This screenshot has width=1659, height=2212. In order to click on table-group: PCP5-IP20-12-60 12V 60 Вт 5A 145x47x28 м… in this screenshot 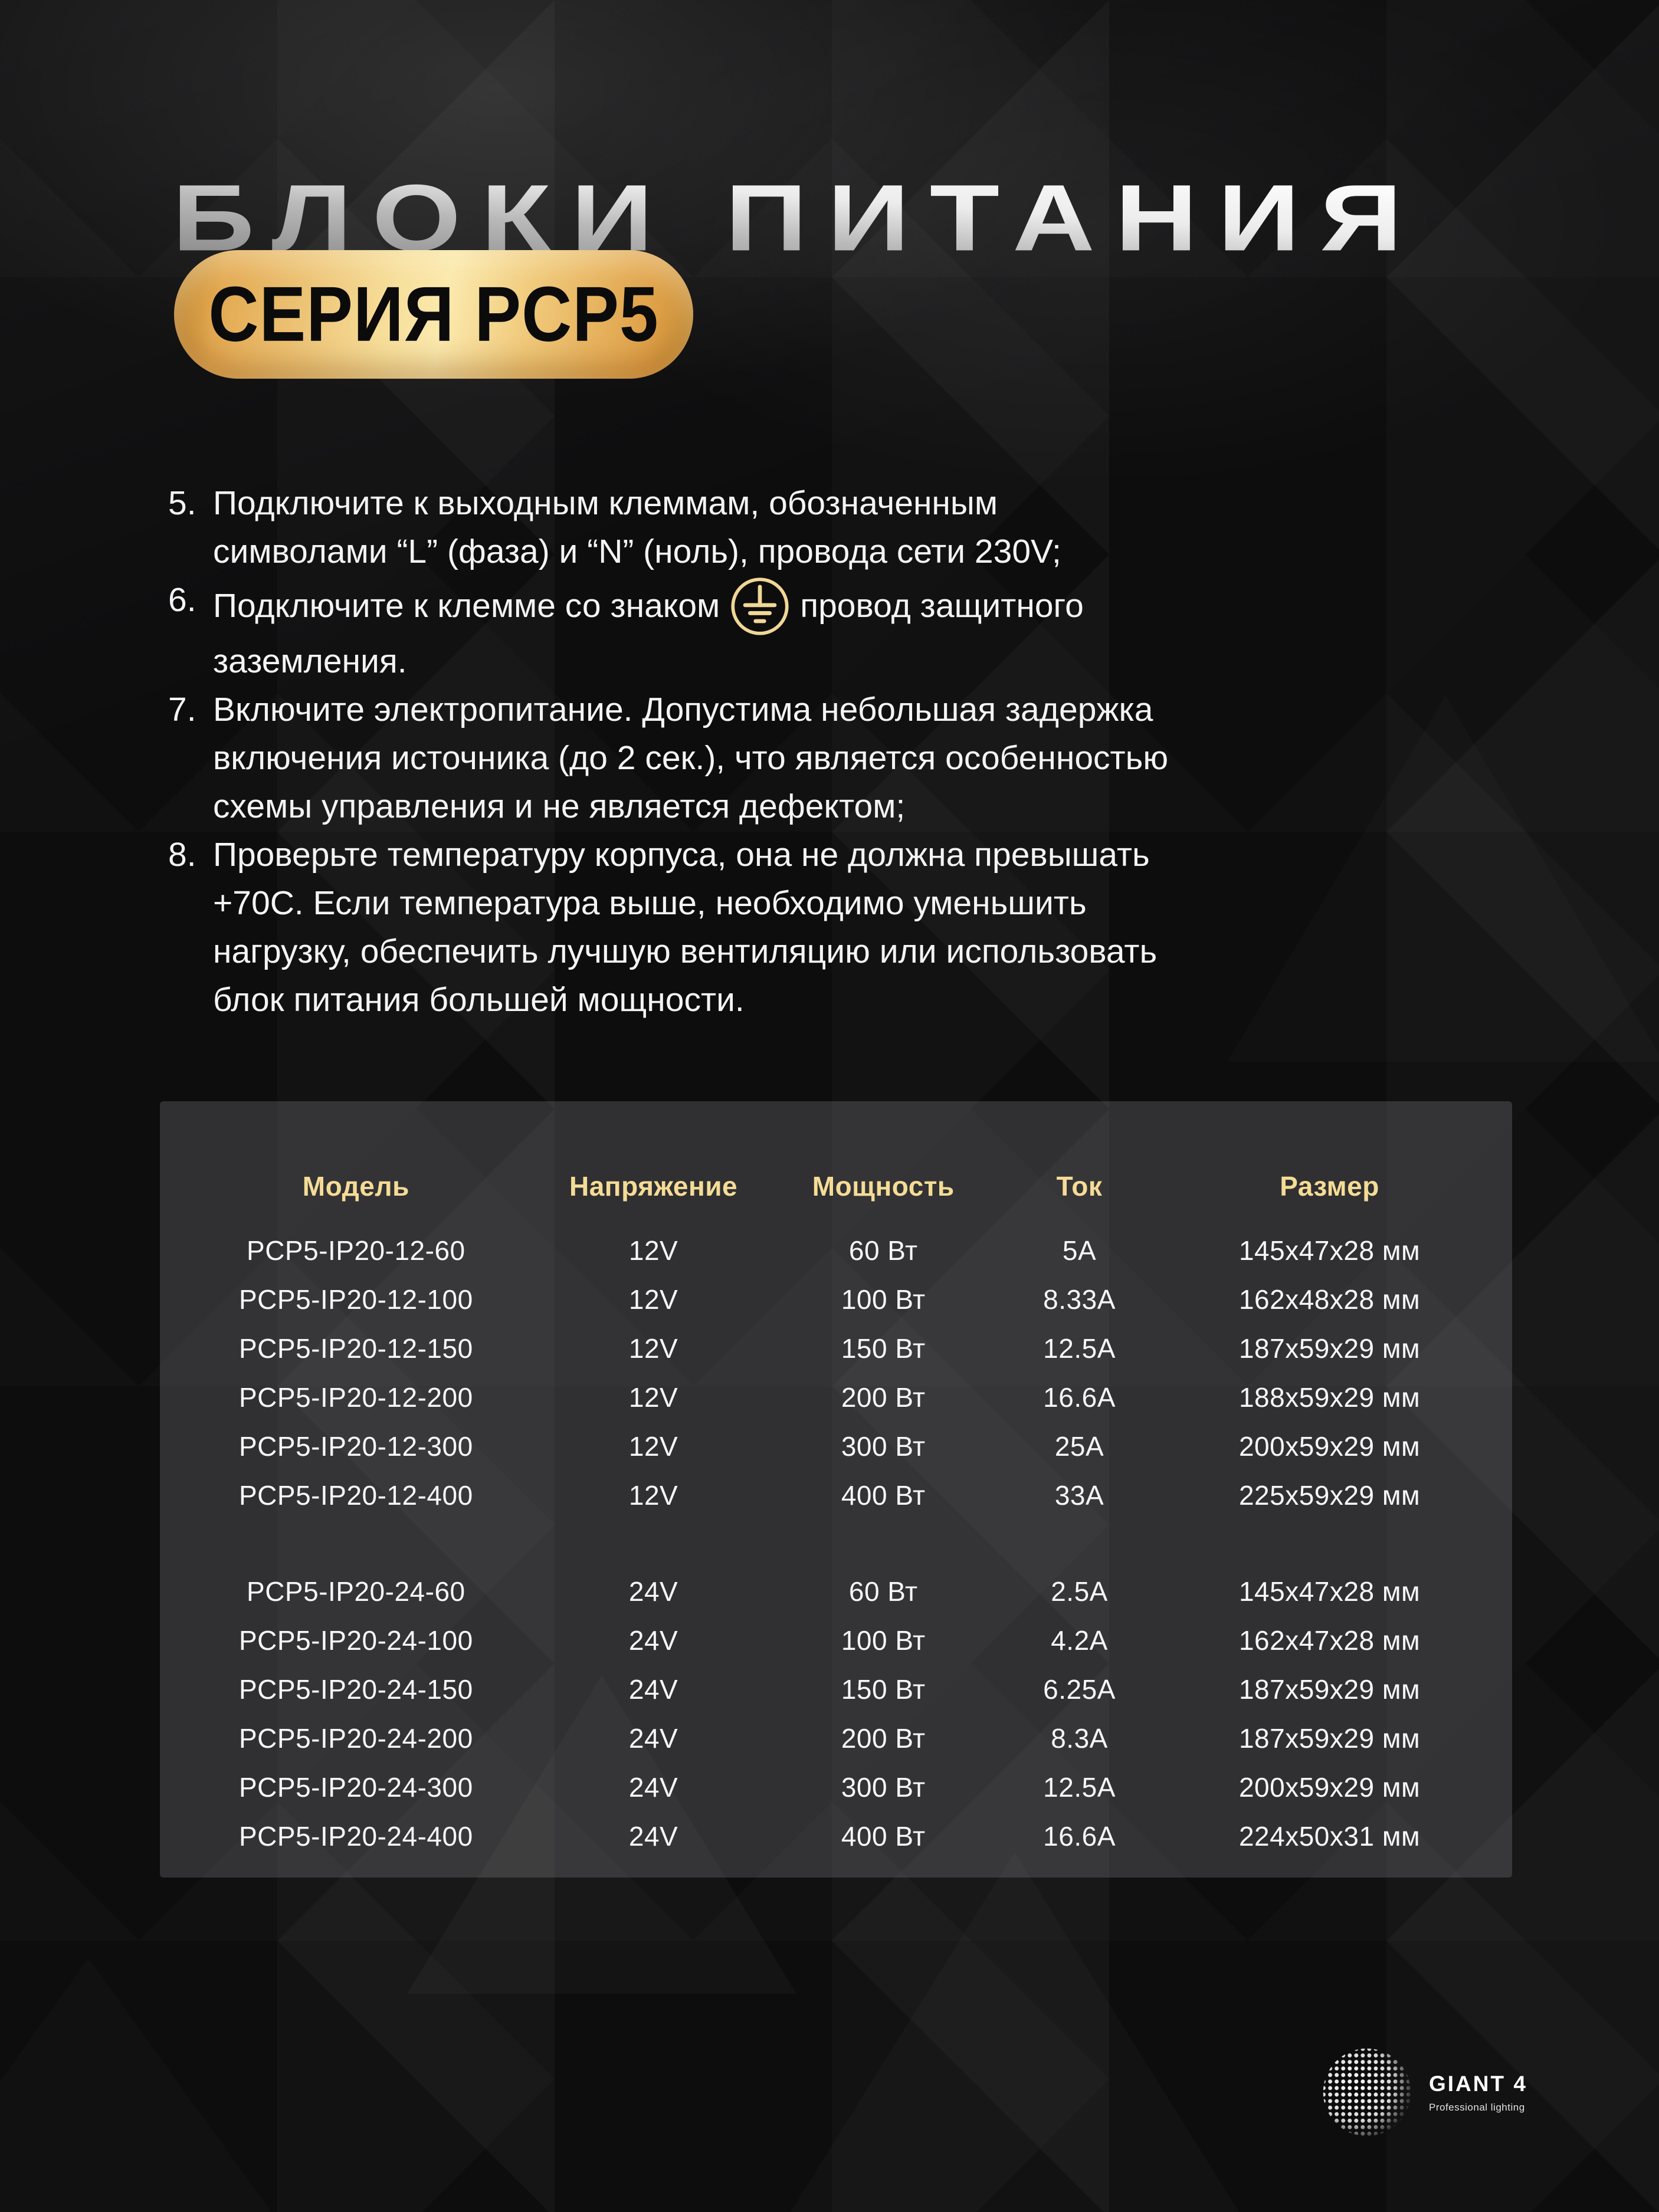, I will do `click(836, 1372)`.